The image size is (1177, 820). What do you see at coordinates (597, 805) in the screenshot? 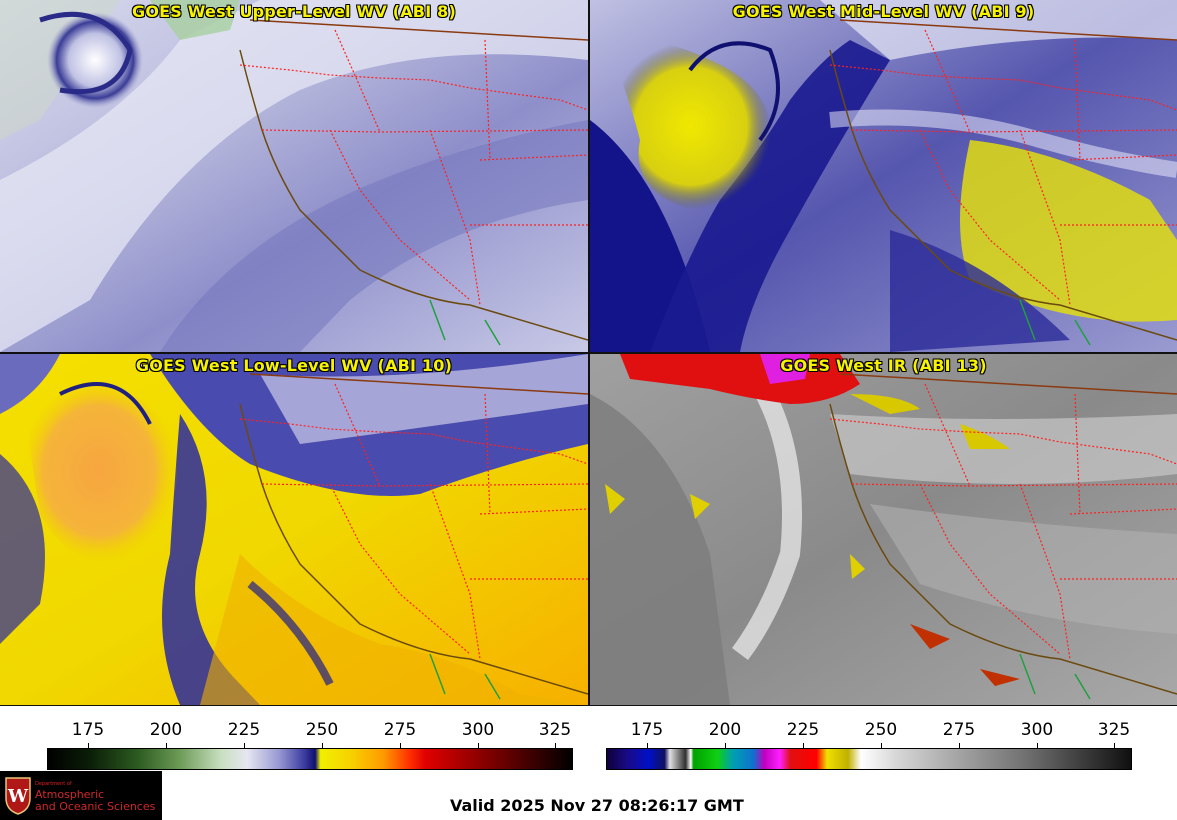
I see `valid-timestamp: Valid 2025 Nov 27 08:26:17 GMT` at bounding box center [597, 805].